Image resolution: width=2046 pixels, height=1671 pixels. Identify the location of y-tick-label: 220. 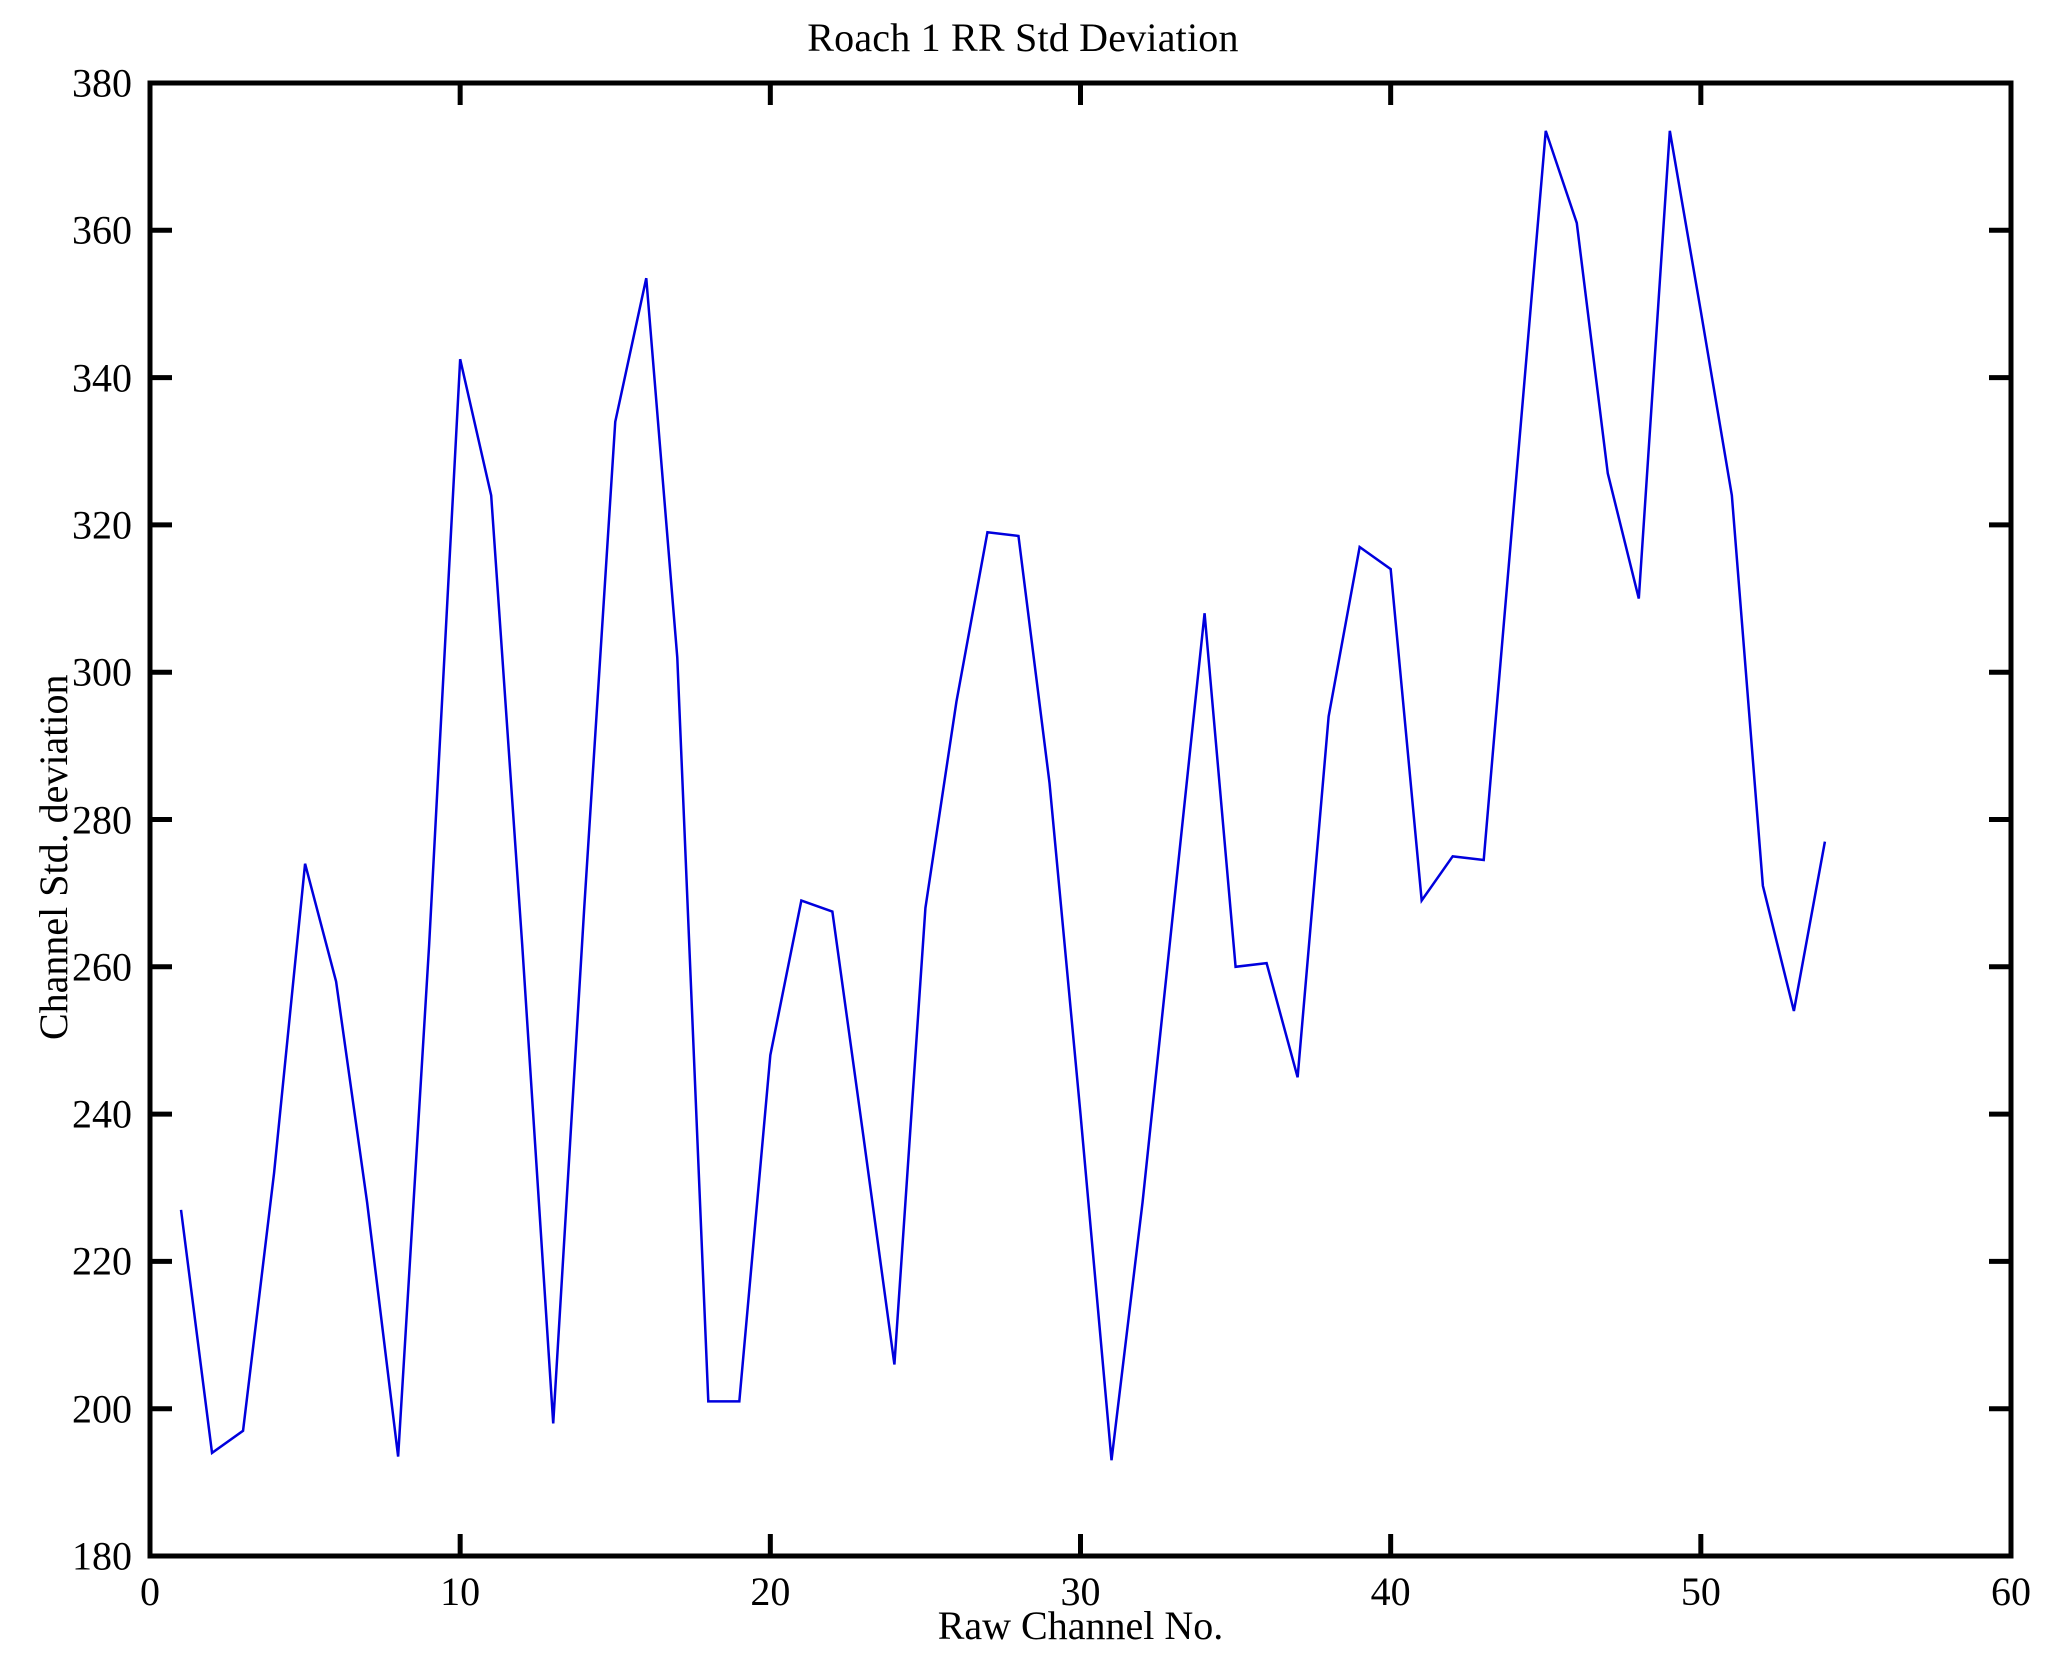
(102, 1261).